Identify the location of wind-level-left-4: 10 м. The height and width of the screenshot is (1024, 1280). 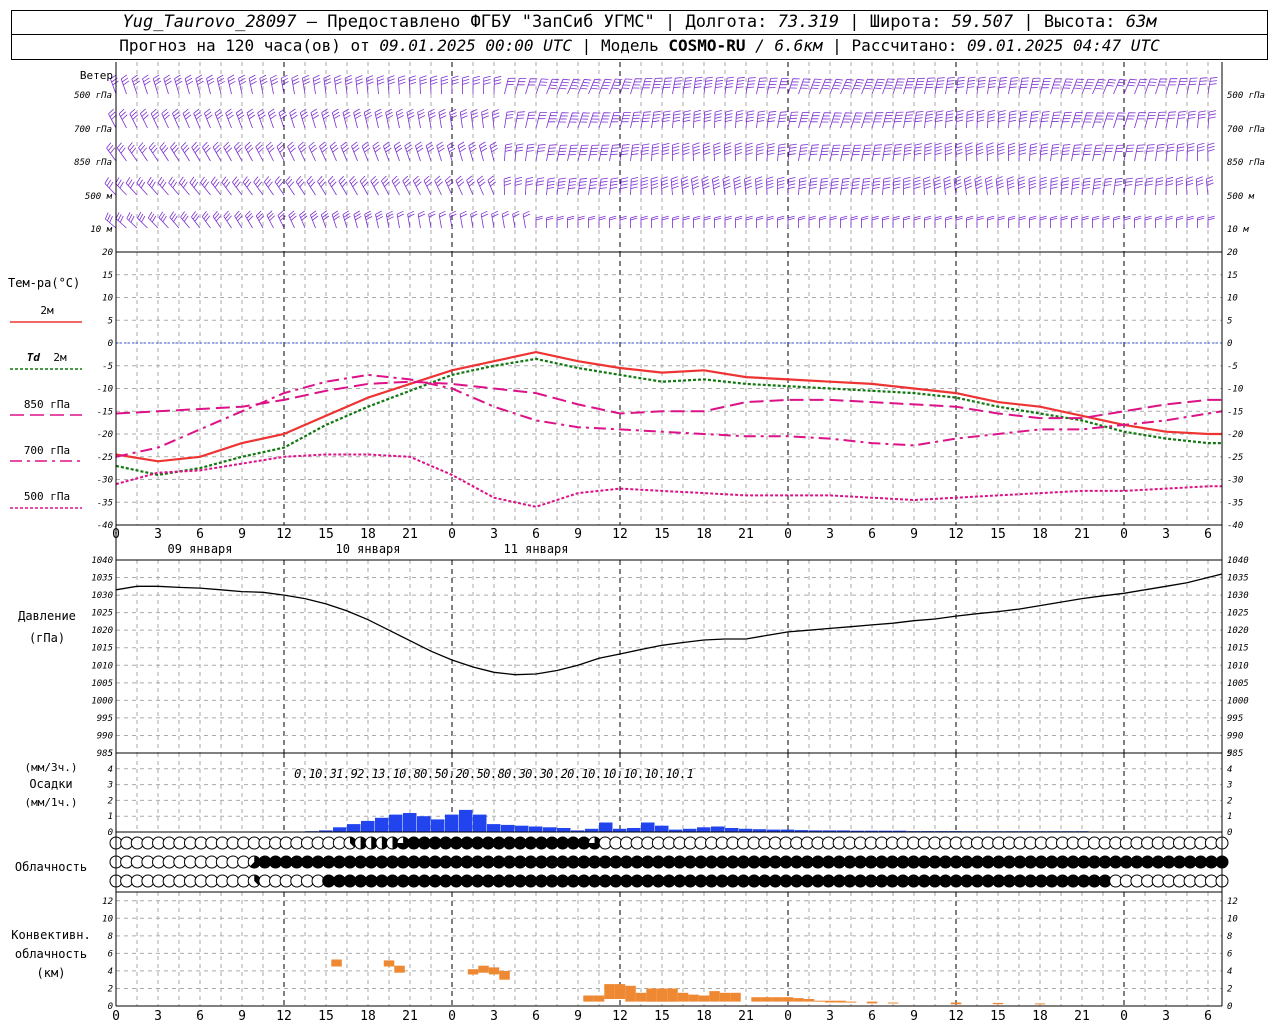
(101, 230).